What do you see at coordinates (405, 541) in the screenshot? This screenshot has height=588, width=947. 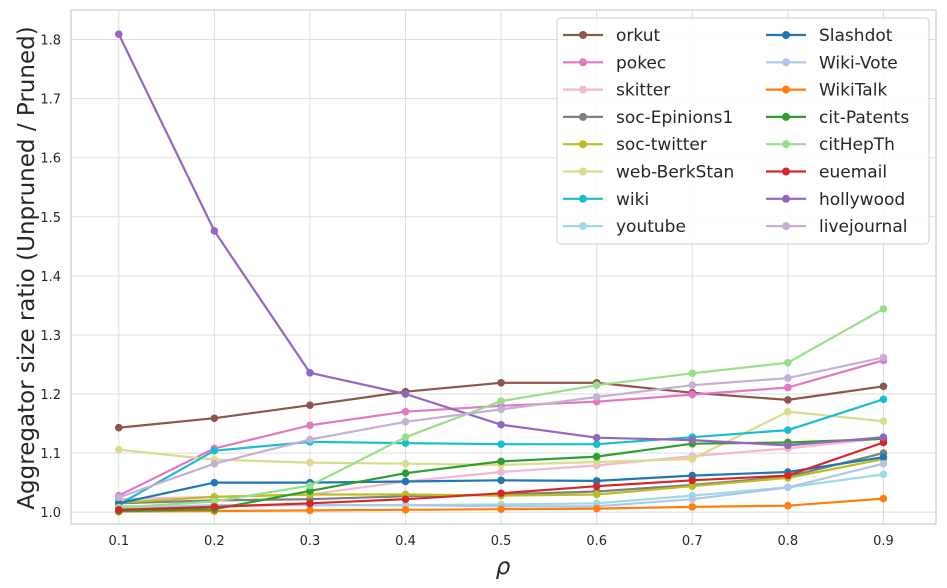 I see `x-tick-label: 0.4` at bounding box center [405, 541].